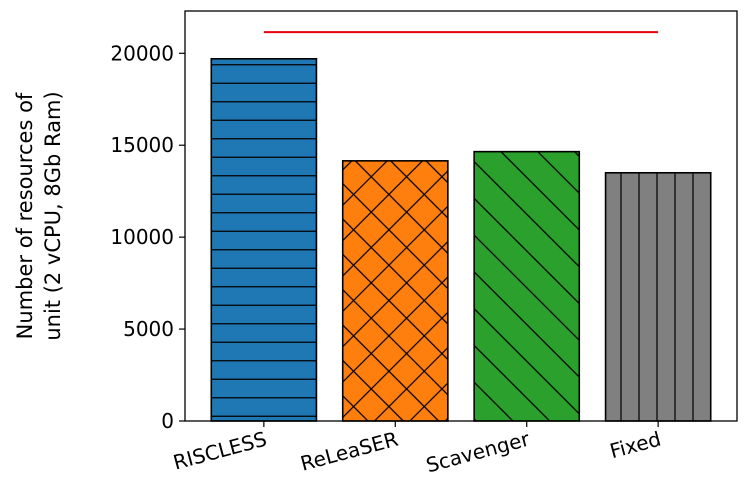 The image size is (747, 500). What do you see at coordinates (142, 53) in the screenshot?
I see `y-tick-label: 20000` at bounding box center [142, 53].